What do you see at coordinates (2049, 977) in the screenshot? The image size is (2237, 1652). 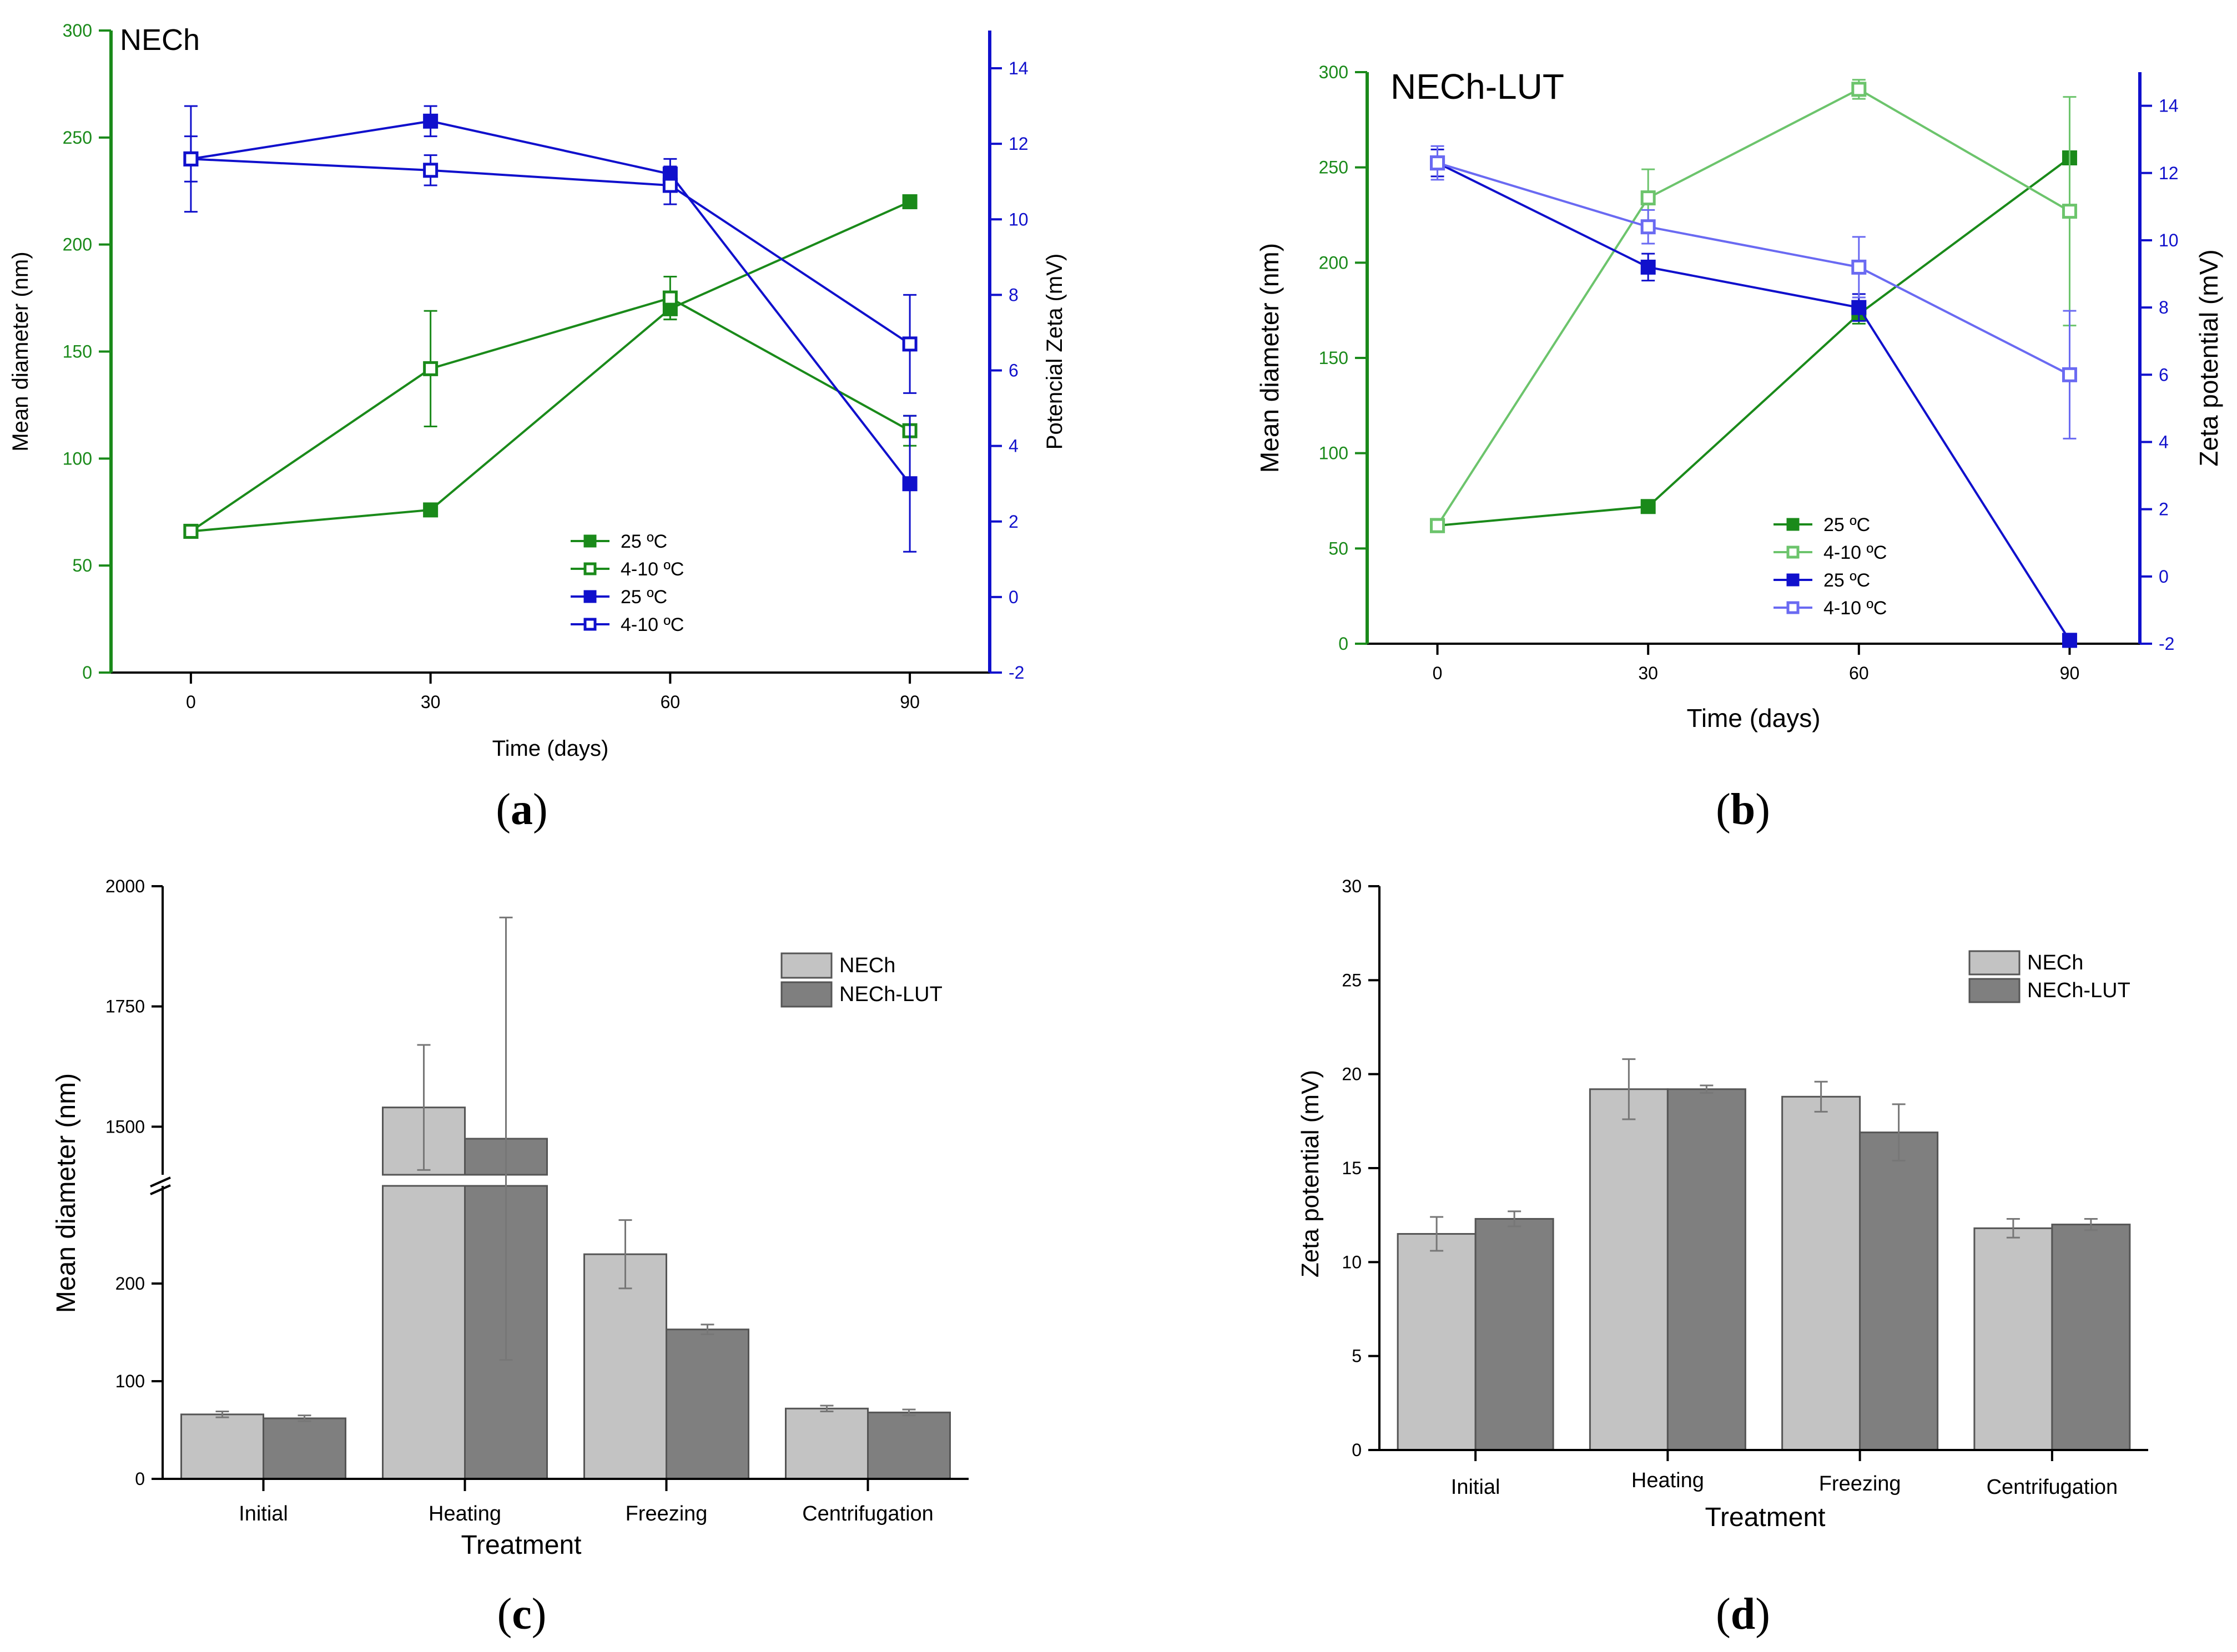 I see `legend: NECh NECh-LUT` at bounding box center [2049, 977].